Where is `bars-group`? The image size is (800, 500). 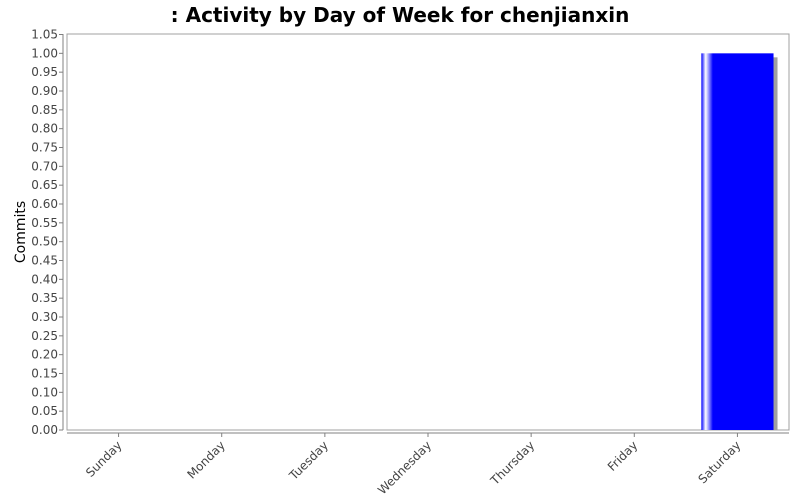 bars-group is located at coordinates (739, 241).